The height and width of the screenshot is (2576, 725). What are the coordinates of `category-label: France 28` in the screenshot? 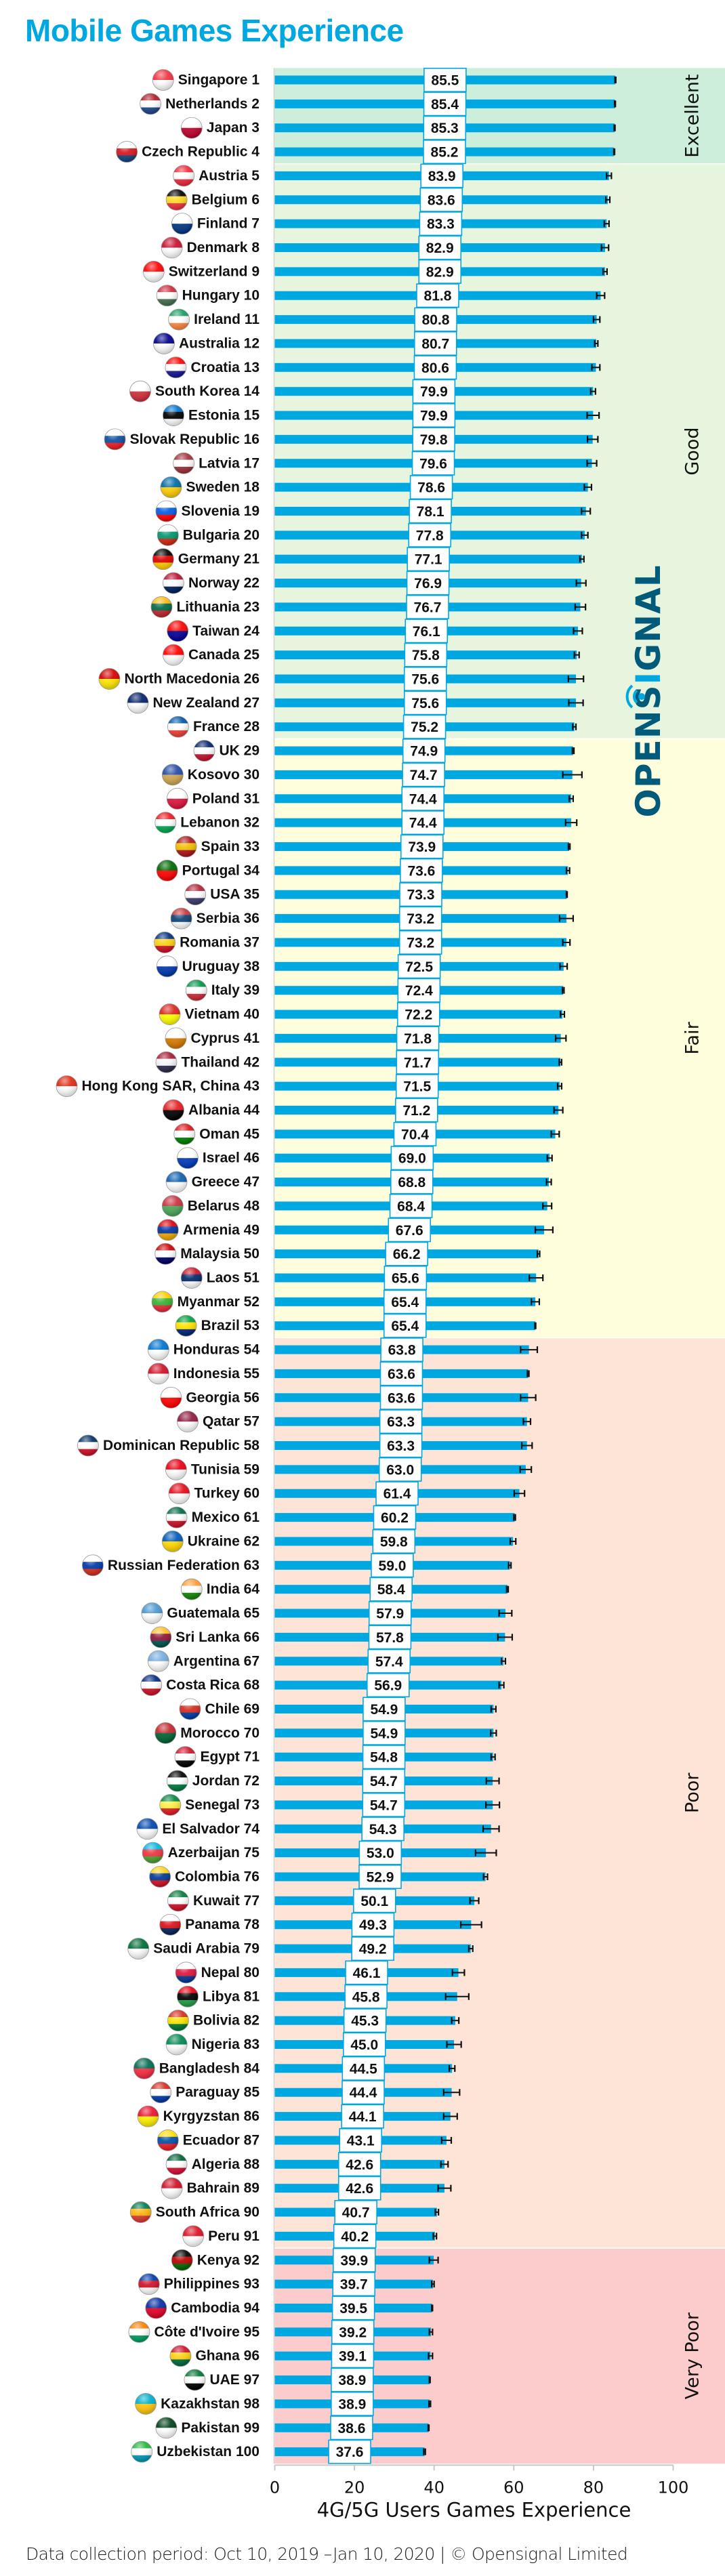 It's located at (226, 726).